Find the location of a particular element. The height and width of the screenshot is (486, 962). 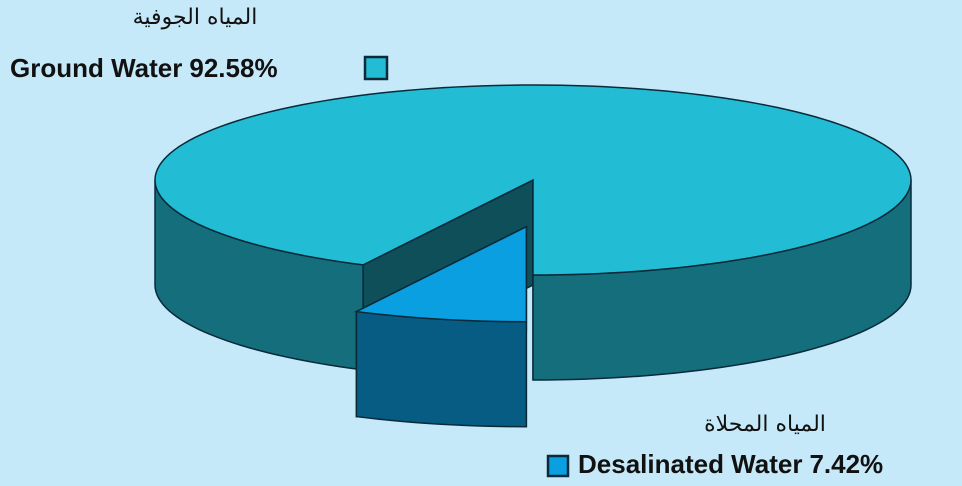

slice is located at coordinates (440, 274).